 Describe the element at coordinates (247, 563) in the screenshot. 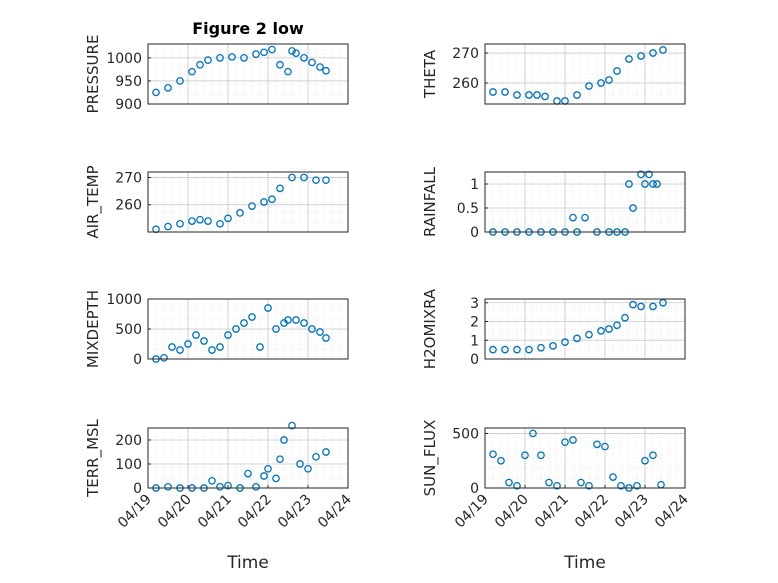

I see `x-axis-label: Time` at that location.